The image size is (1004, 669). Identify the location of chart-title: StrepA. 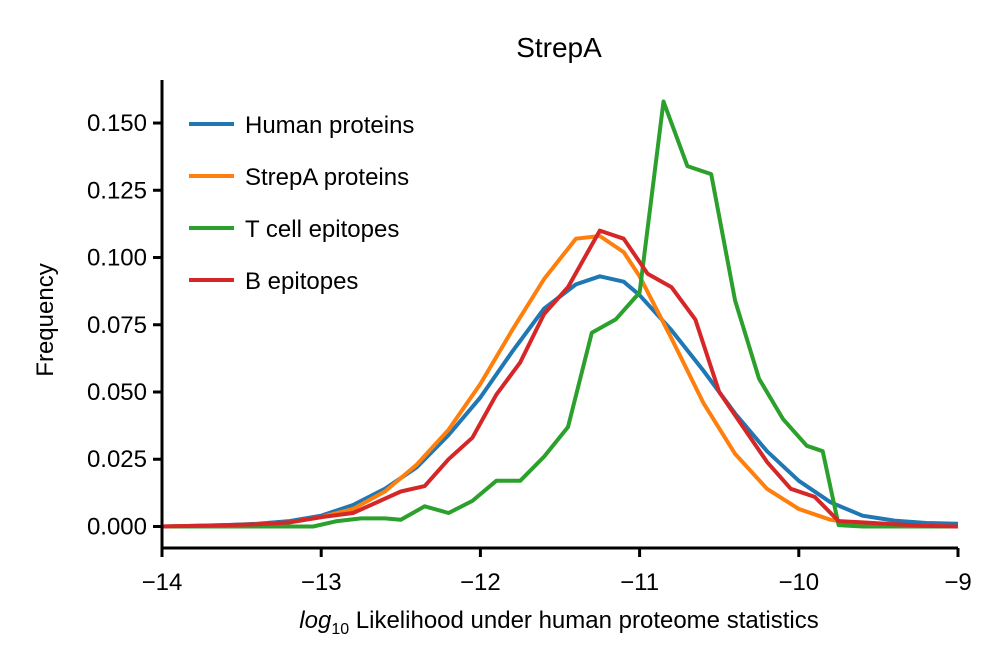
(559, 47).